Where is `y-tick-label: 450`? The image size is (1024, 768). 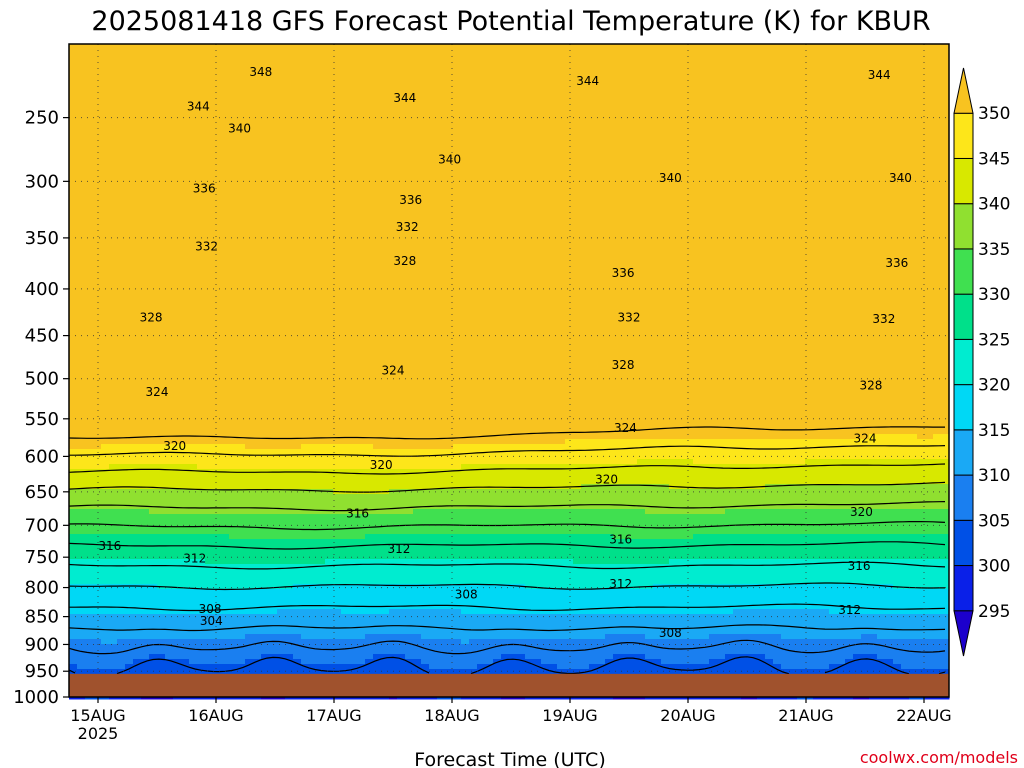
y-tick-label: 450 is located at coordinates (42, 336).